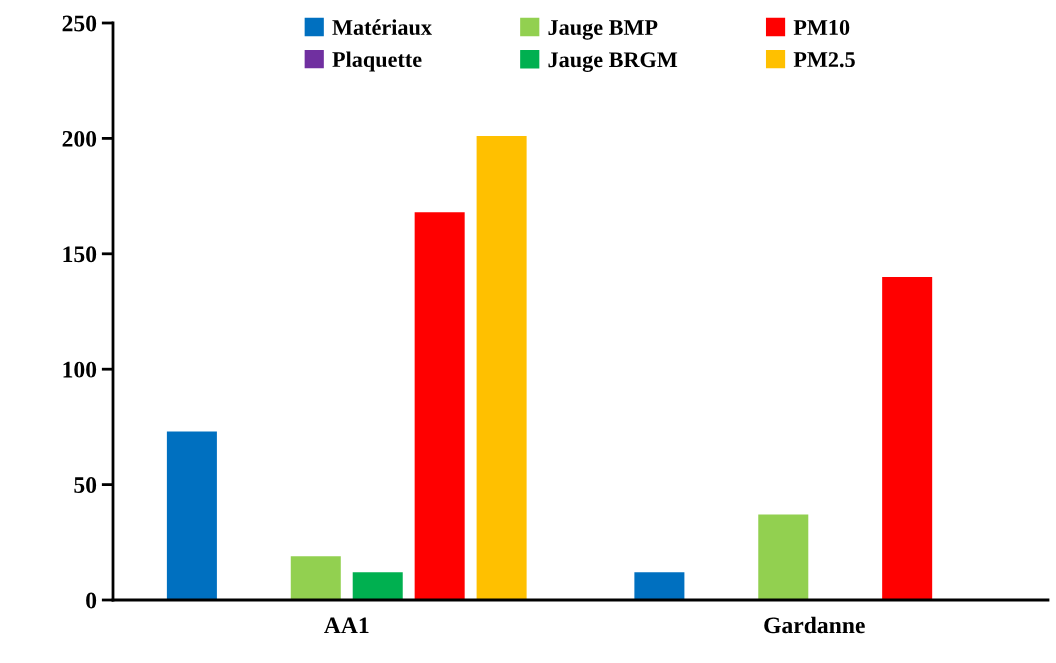 The height and width of the screenshot is (663, 1056). What do you see at coordinates (79, 138) in the screenshot?
I see `y-tick-label: 200` at bounding box center [79, 138].